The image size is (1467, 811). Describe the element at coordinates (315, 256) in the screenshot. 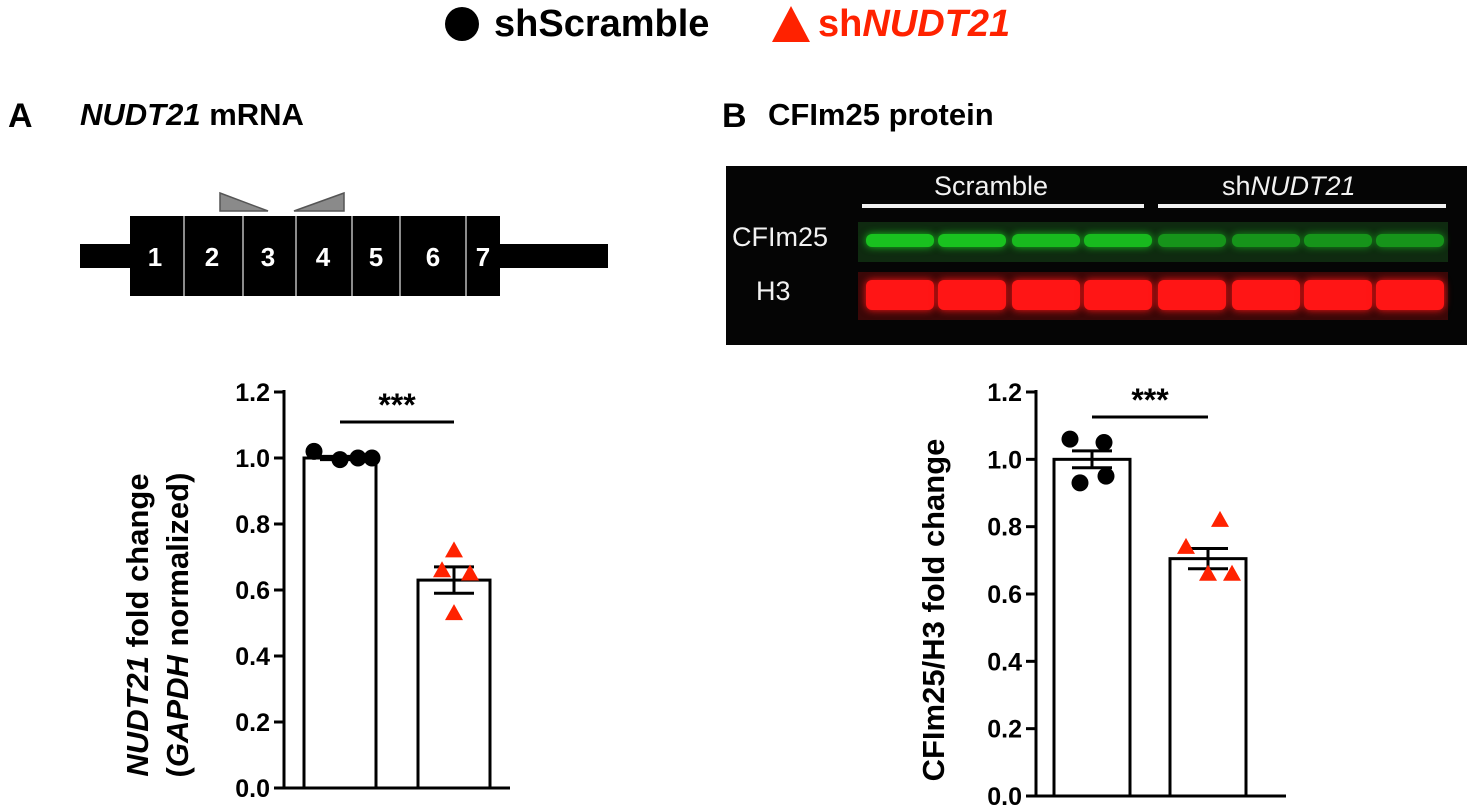

I see `exon-block` at that location.